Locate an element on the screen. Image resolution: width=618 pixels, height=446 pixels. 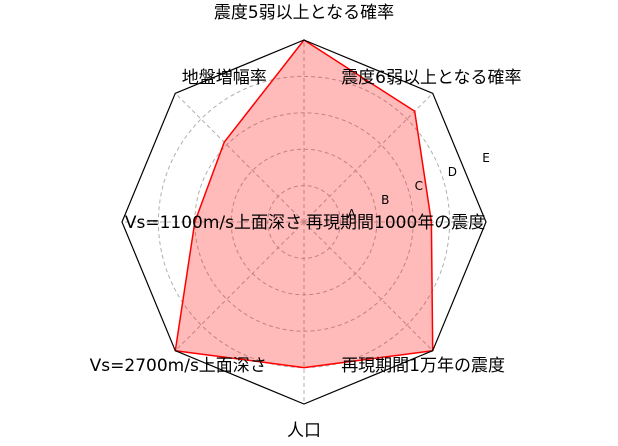
tick-label: A is located at coordinates (351, 214).